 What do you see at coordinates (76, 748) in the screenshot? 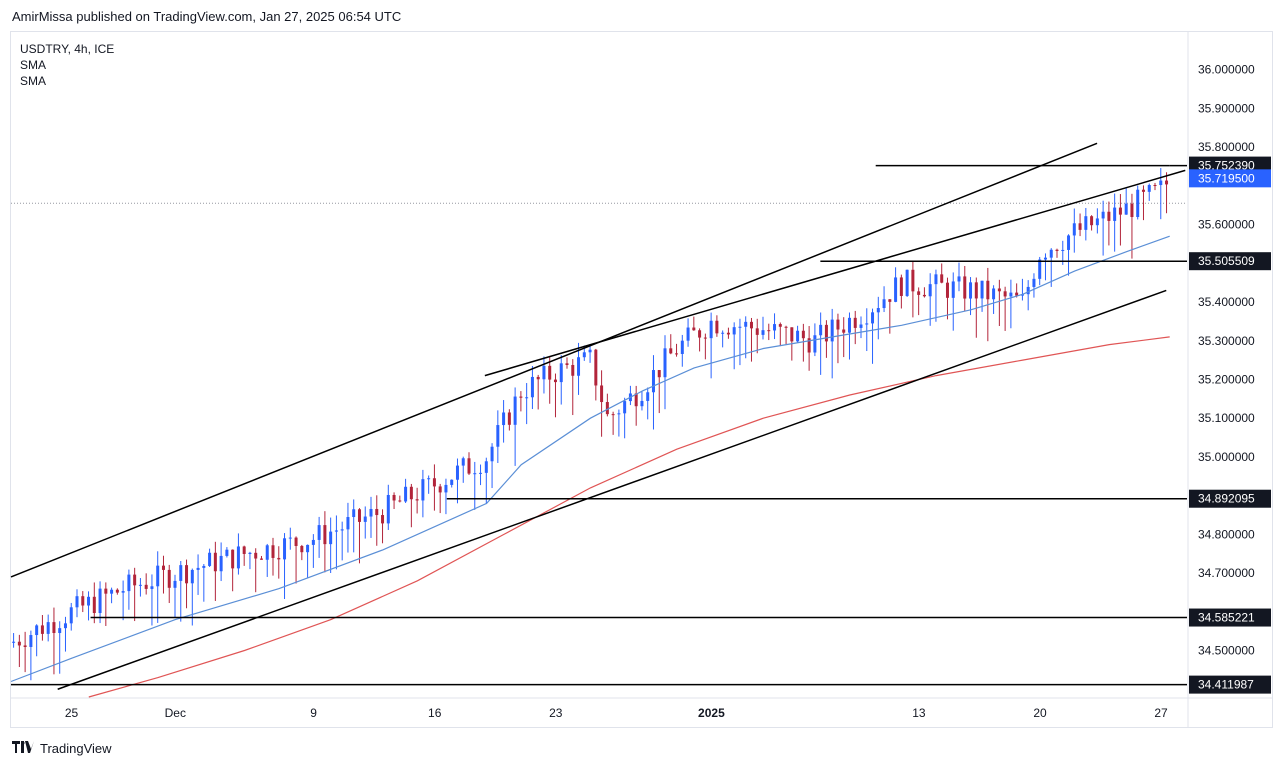
I see `footer-brand-name: TradingView` at bounding box center [76, 748].